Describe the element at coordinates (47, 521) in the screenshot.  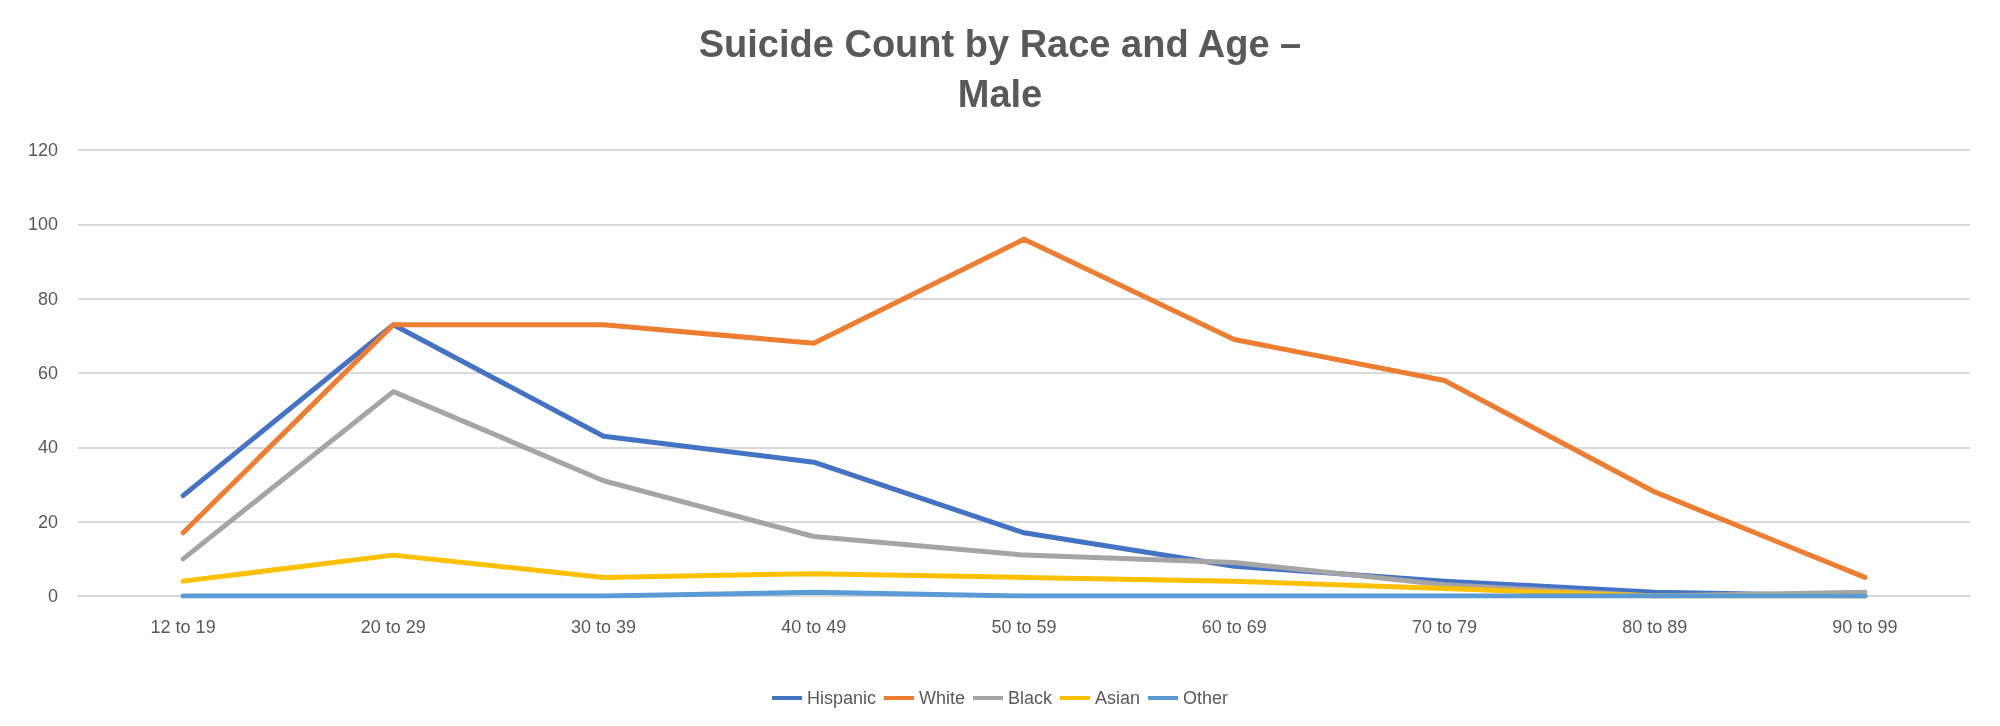
I see `y-tick-label: 20` at that location.